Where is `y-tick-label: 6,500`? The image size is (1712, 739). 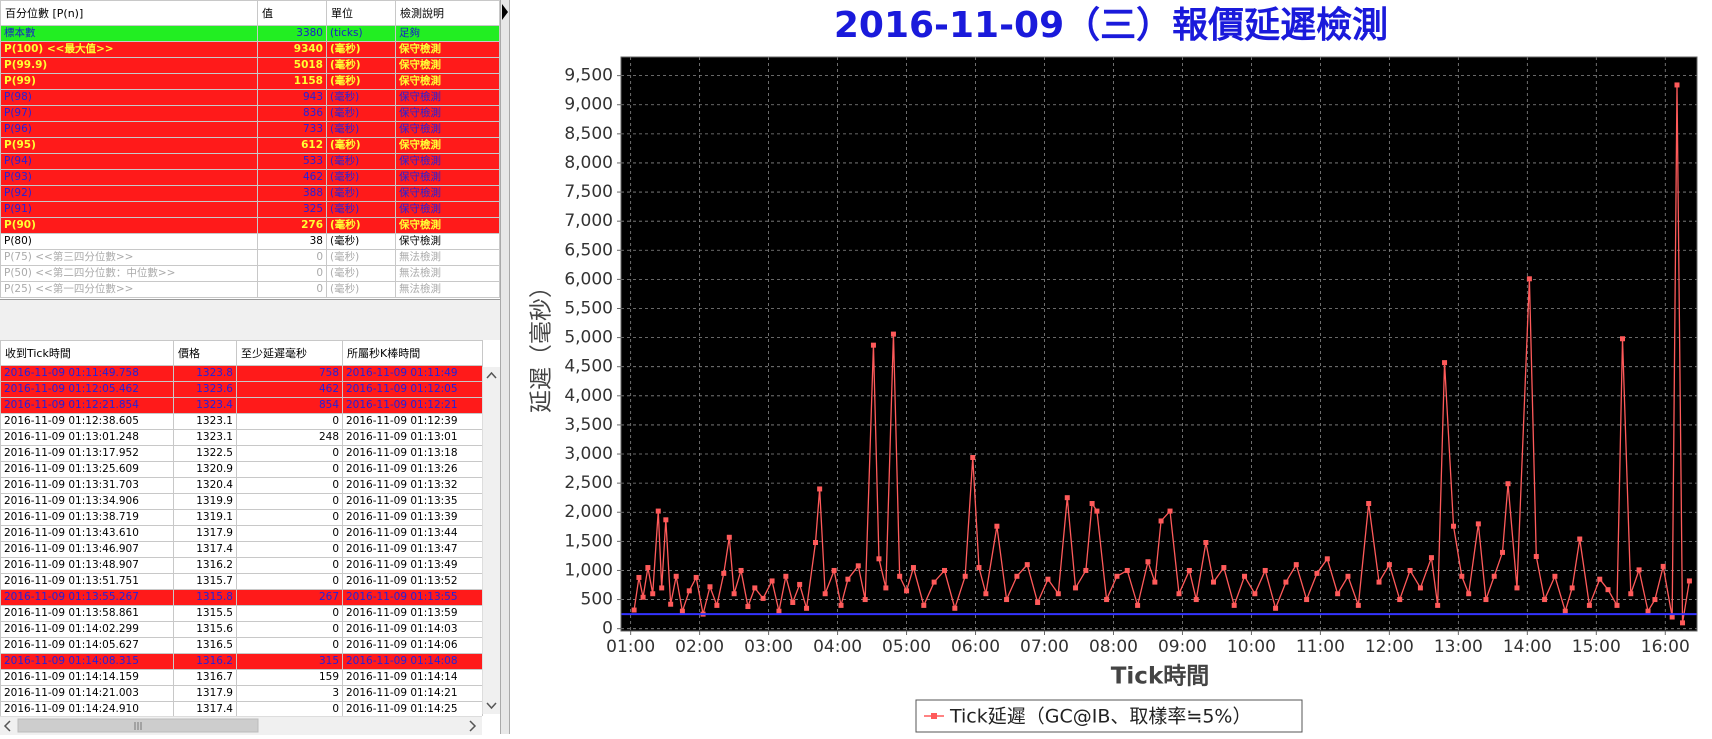 y-tick-label: 6,500 is located at coordinates (588, 250).